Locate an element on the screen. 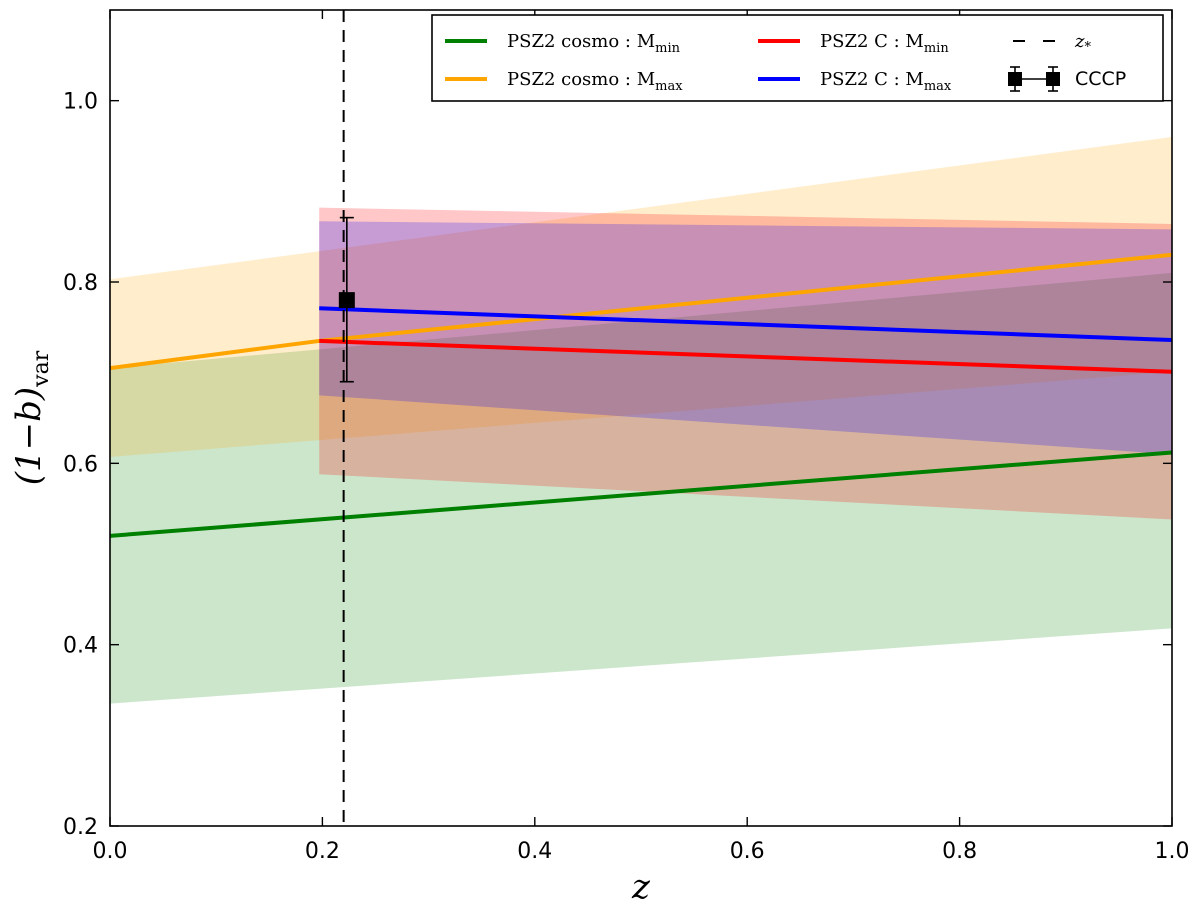  legend-entry-0: PSZ2 cosmo : Mmin is located at coordinates (563, 43).